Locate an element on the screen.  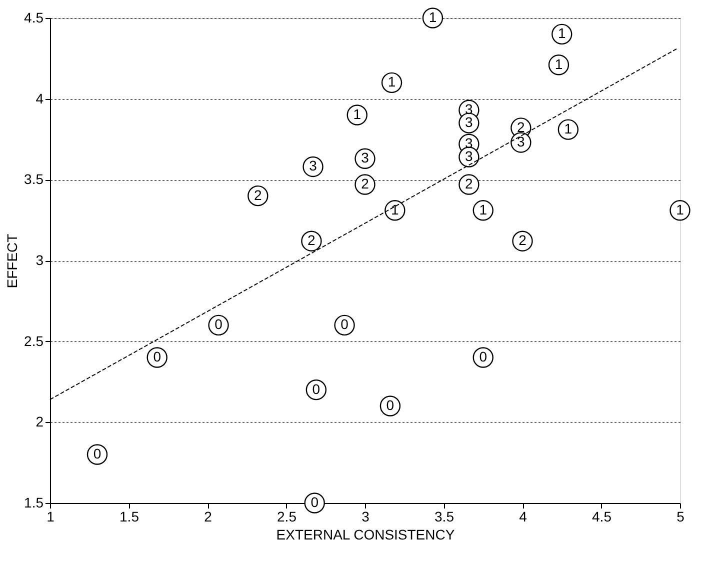
x-tick-label: 2 is located at coordinates (208, 516).